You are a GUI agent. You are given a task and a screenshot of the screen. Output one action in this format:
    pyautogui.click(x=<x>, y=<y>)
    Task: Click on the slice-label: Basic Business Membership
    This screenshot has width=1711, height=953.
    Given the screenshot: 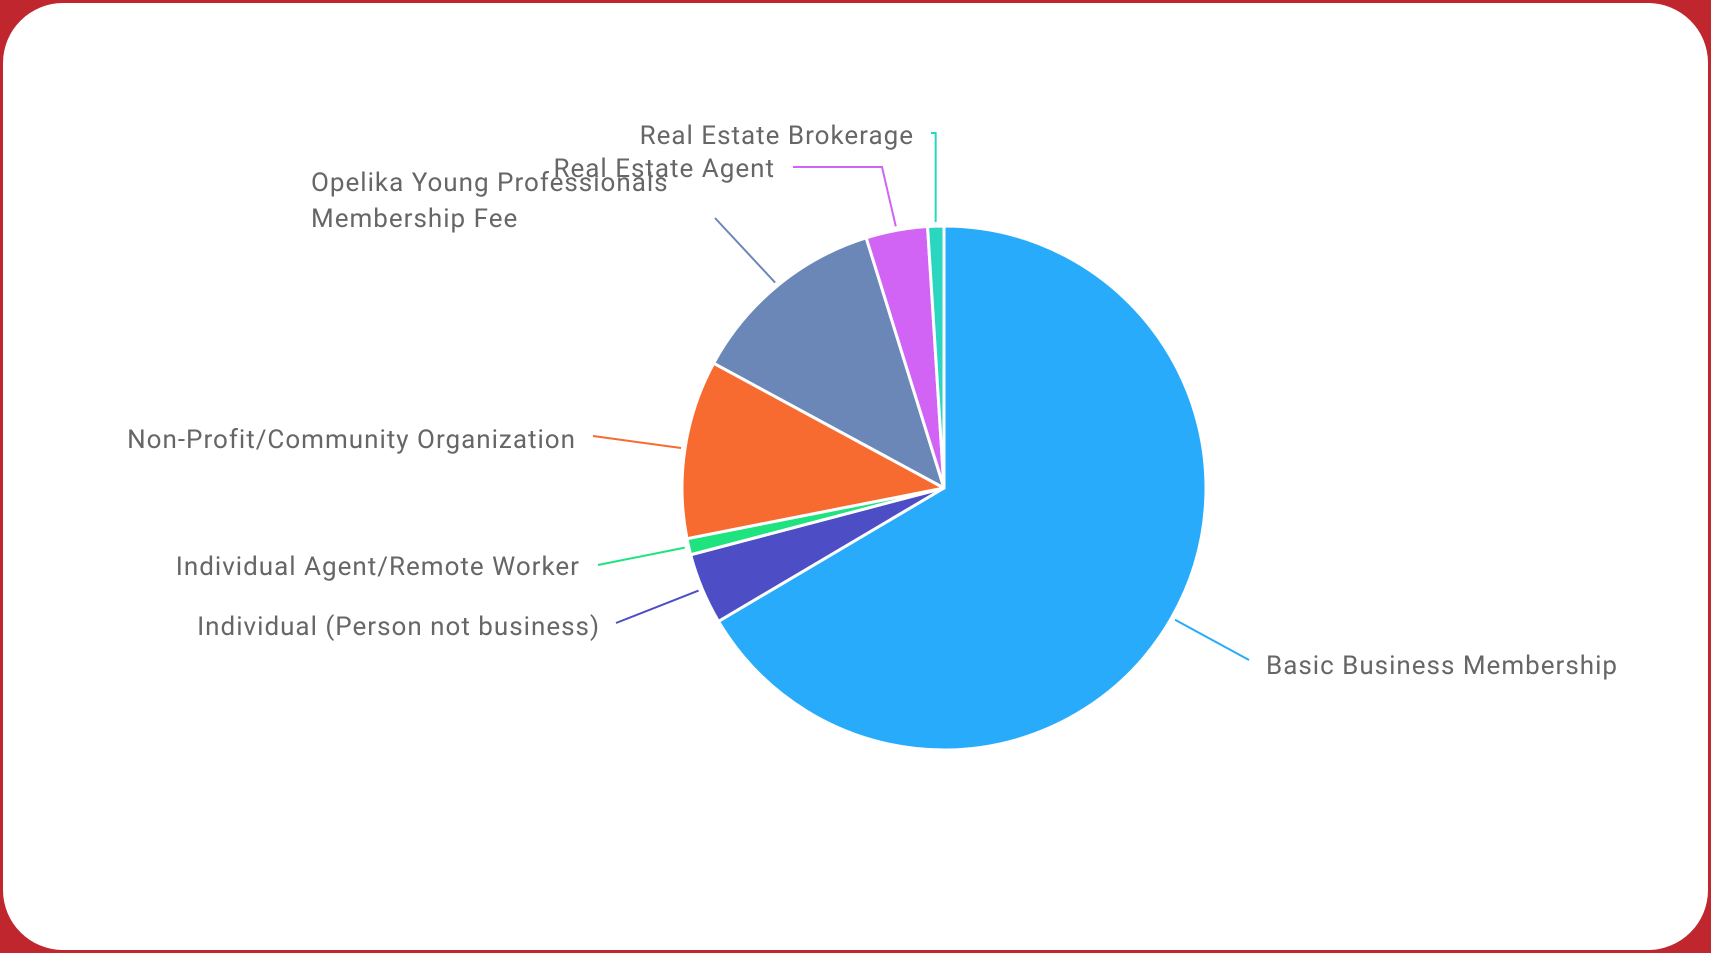 What is the action you would take?
    pyautogui.click(x=1442, y=666)
    